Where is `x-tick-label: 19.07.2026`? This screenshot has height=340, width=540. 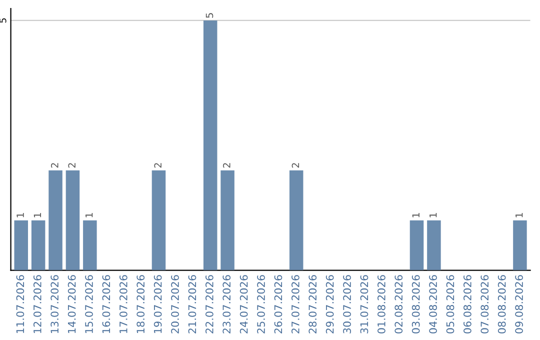 x-tick-label: 19.07.2026 is located at coordinates (158, 304).